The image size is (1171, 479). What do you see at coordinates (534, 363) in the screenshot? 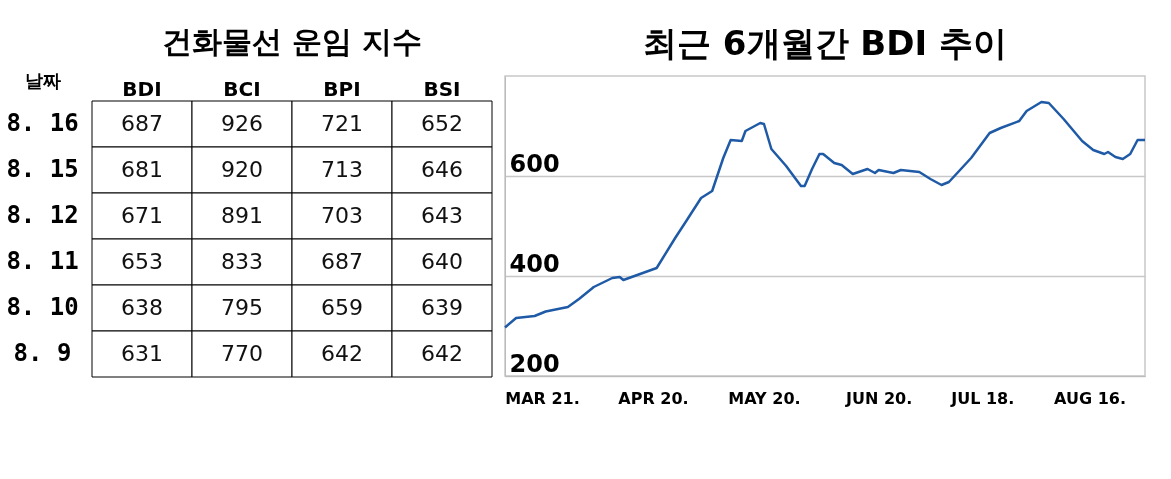
I see `y-tick-label: 200` at bounding box center [534, 363].